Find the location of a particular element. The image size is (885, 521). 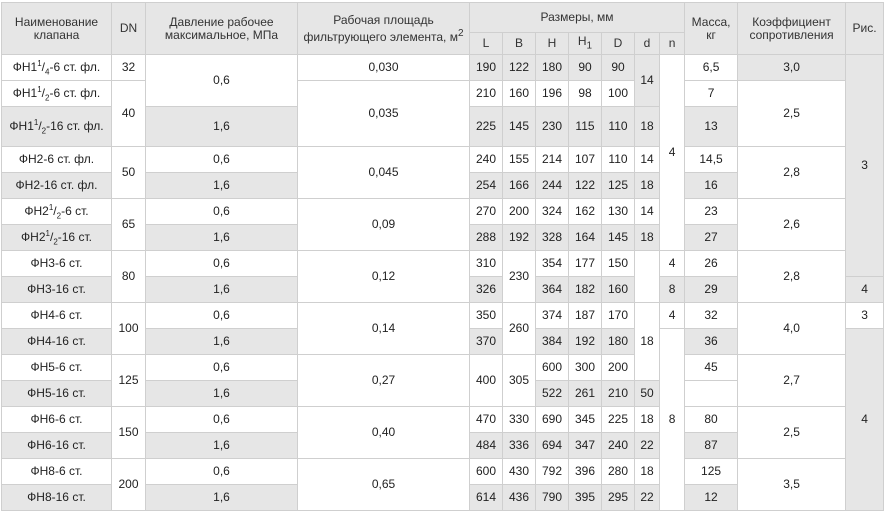

table-cell-area: 0,035 is located at coordinates (383, 113).